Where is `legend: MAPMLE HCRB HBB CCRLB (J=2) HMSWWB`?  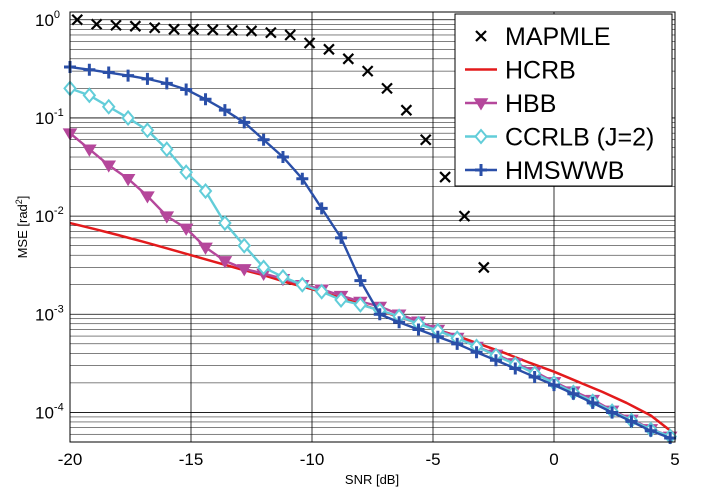 legend: MAPMLE HCRB HBB CCRLB (J=2) HMSWWB is located at coordinates (563, 100).